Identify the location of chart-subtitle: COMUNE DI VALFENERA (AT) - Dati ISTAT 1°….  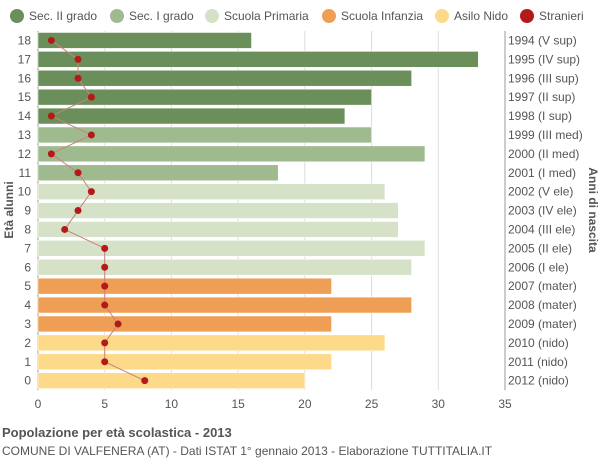
(247, 451).